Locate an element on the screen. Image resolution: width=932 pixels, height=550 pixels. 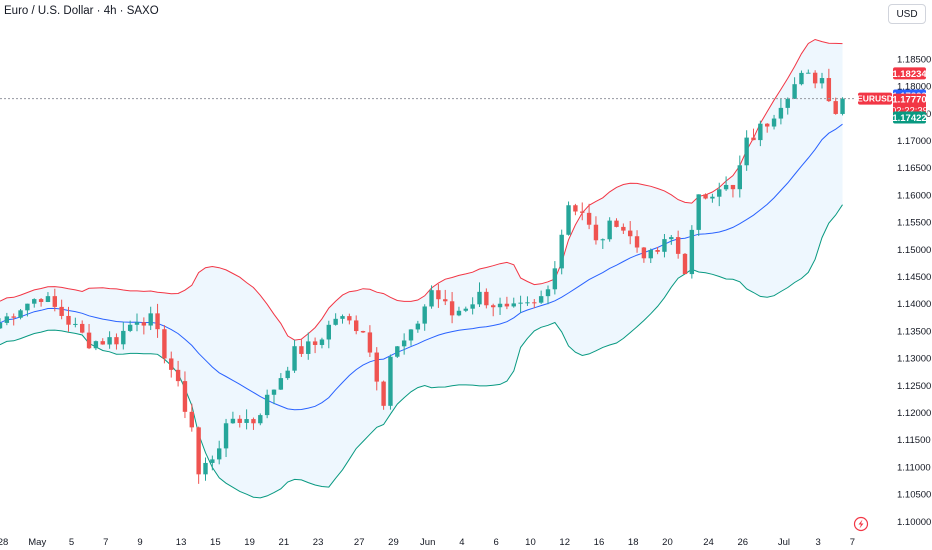
x-tick-label: 7 is located at coordinates (105, 542).